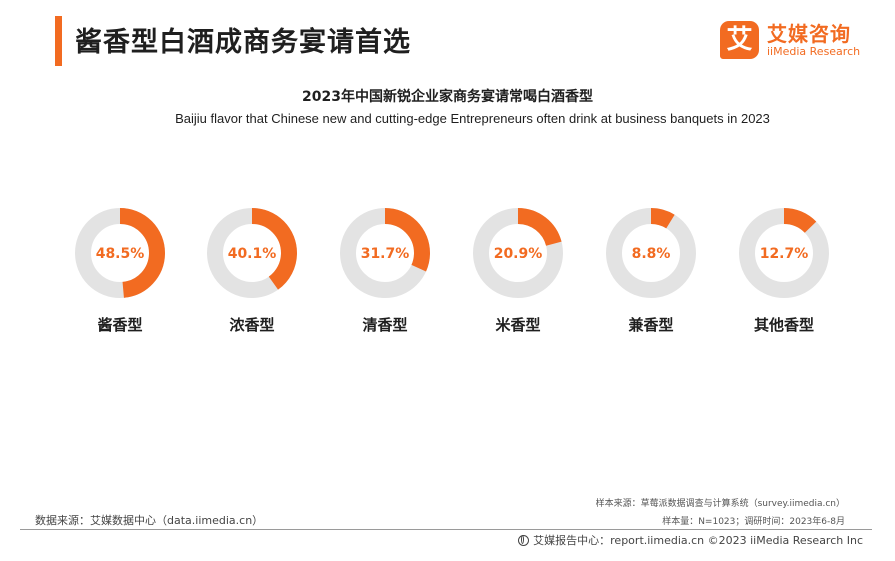 This screenshot has width=895, height=561. I want to click on footer-divider, so click(446, 529).